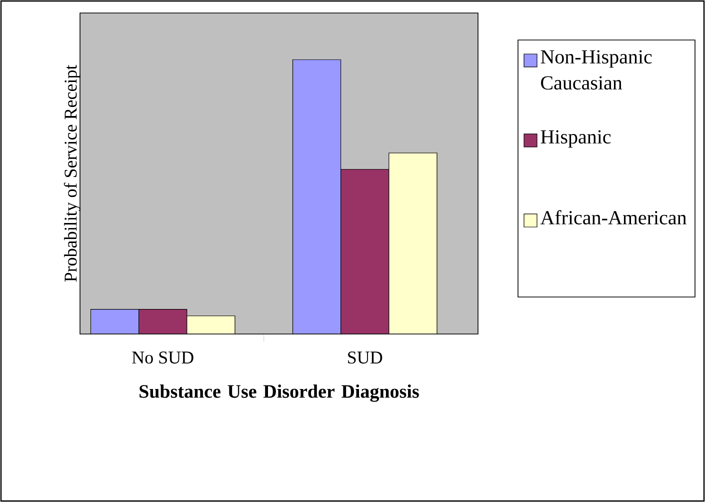 The height and width of the screenshot is (502, 705). Describe the element at coordinates (613, 217) in the screenshot. I see `legend-label: African-American` at that location.